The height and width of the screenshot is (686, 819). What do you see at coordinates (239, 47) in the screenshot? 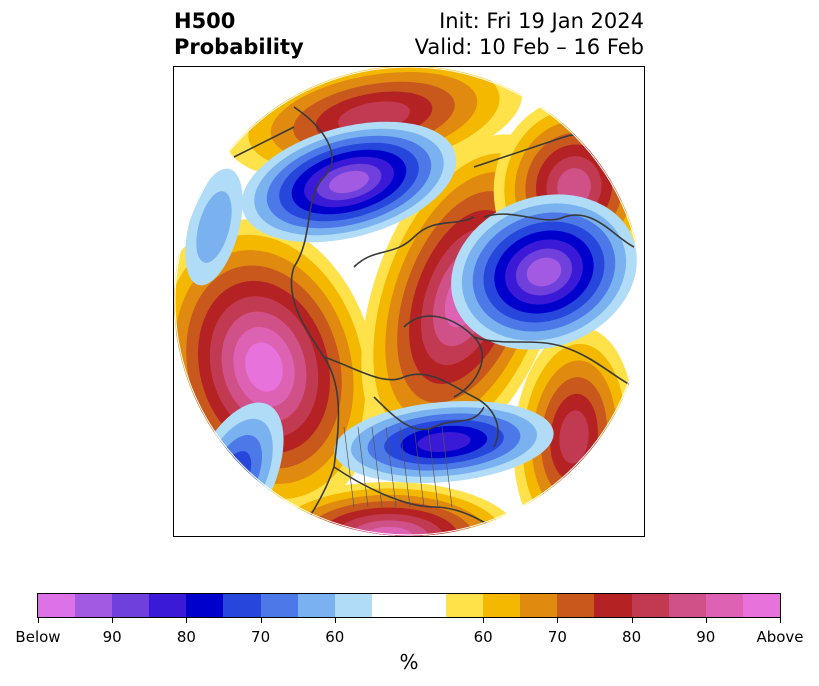
I see `title-product: Probability` at bounding box center [239, 47].